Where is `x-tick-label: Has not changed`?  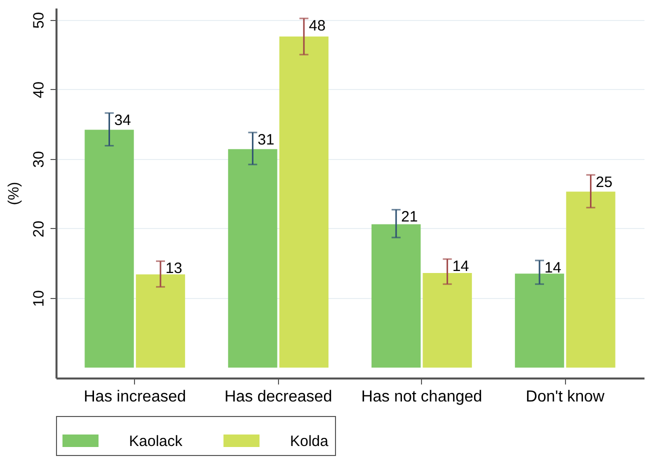
x-tick-label: Has not changed is located at coordinates (421, 397).